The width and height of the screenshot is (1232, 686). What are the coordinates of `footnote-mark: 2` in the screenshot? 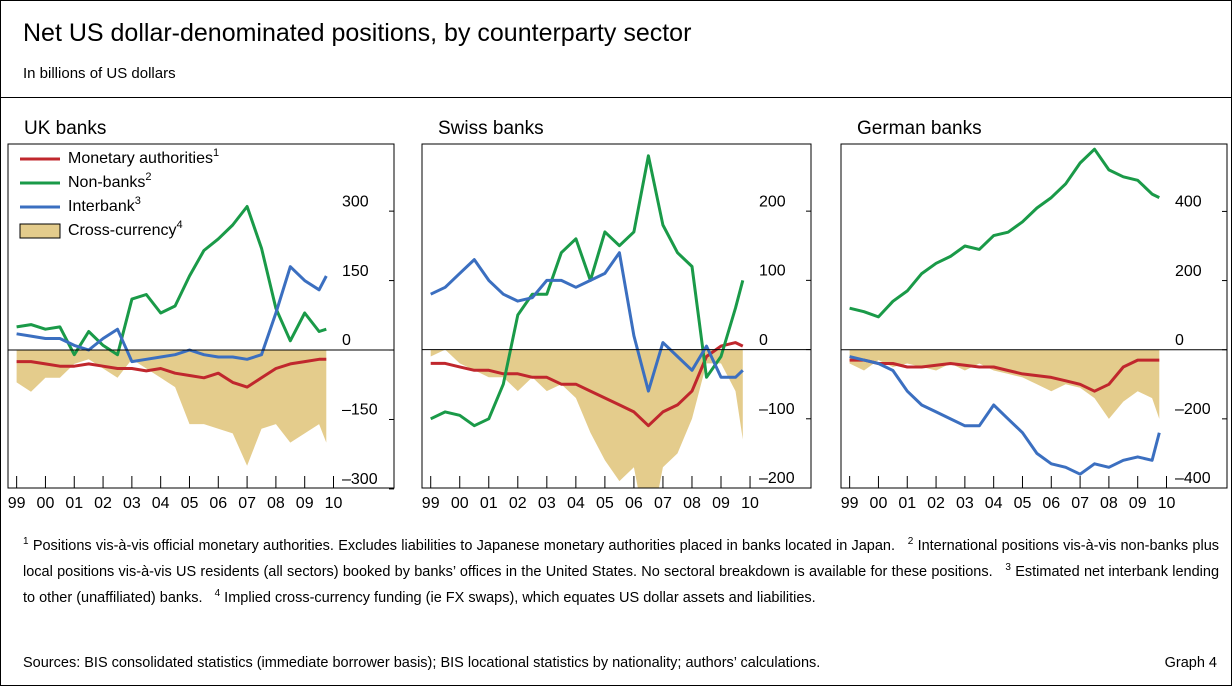 It's located at (910, 541).